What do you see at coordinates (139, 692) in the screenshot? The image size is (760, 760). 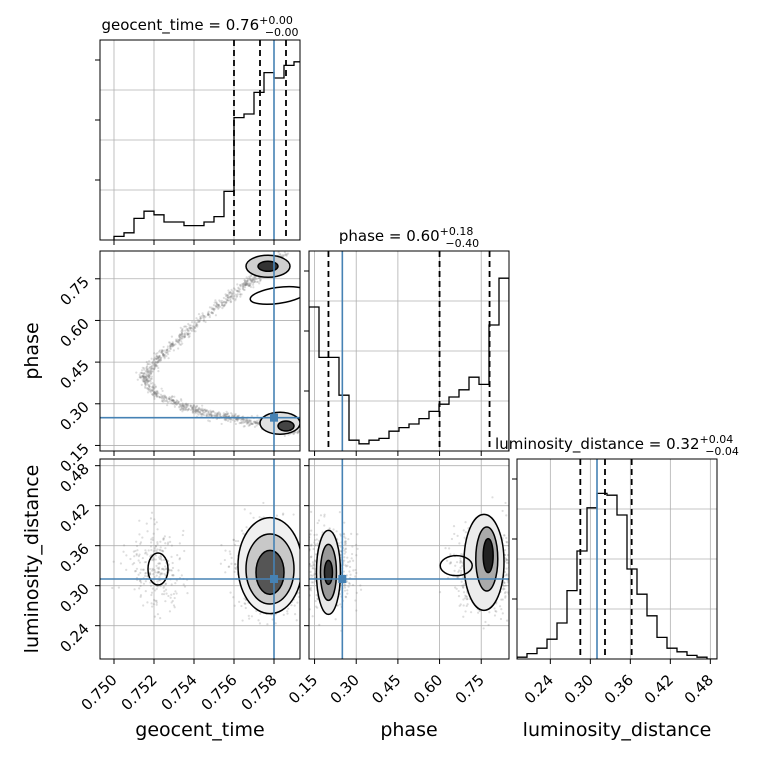 I see `x-tick-label: 0.752` at bounding box center [139, 692].